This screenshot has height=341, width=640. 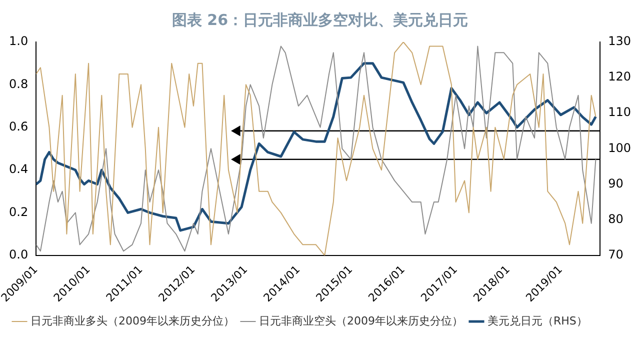 What do you see at coordinates (619, 147) in the screenshot?
I see `y2-tick-label: 100` at bounding box center [619, 147].